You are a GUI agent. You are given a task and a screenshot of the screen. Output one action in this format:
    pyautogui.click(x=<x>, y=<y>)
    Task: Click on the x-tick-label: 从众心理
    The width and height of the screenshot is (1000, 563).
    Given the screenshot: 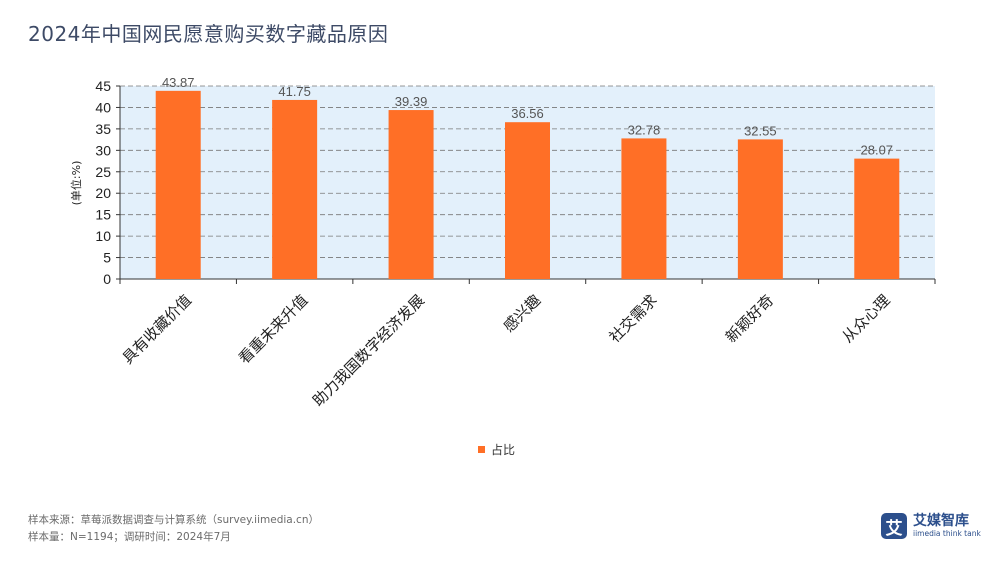 What is the action you would take?
    pyautogui.click(x=865, y=318)
    